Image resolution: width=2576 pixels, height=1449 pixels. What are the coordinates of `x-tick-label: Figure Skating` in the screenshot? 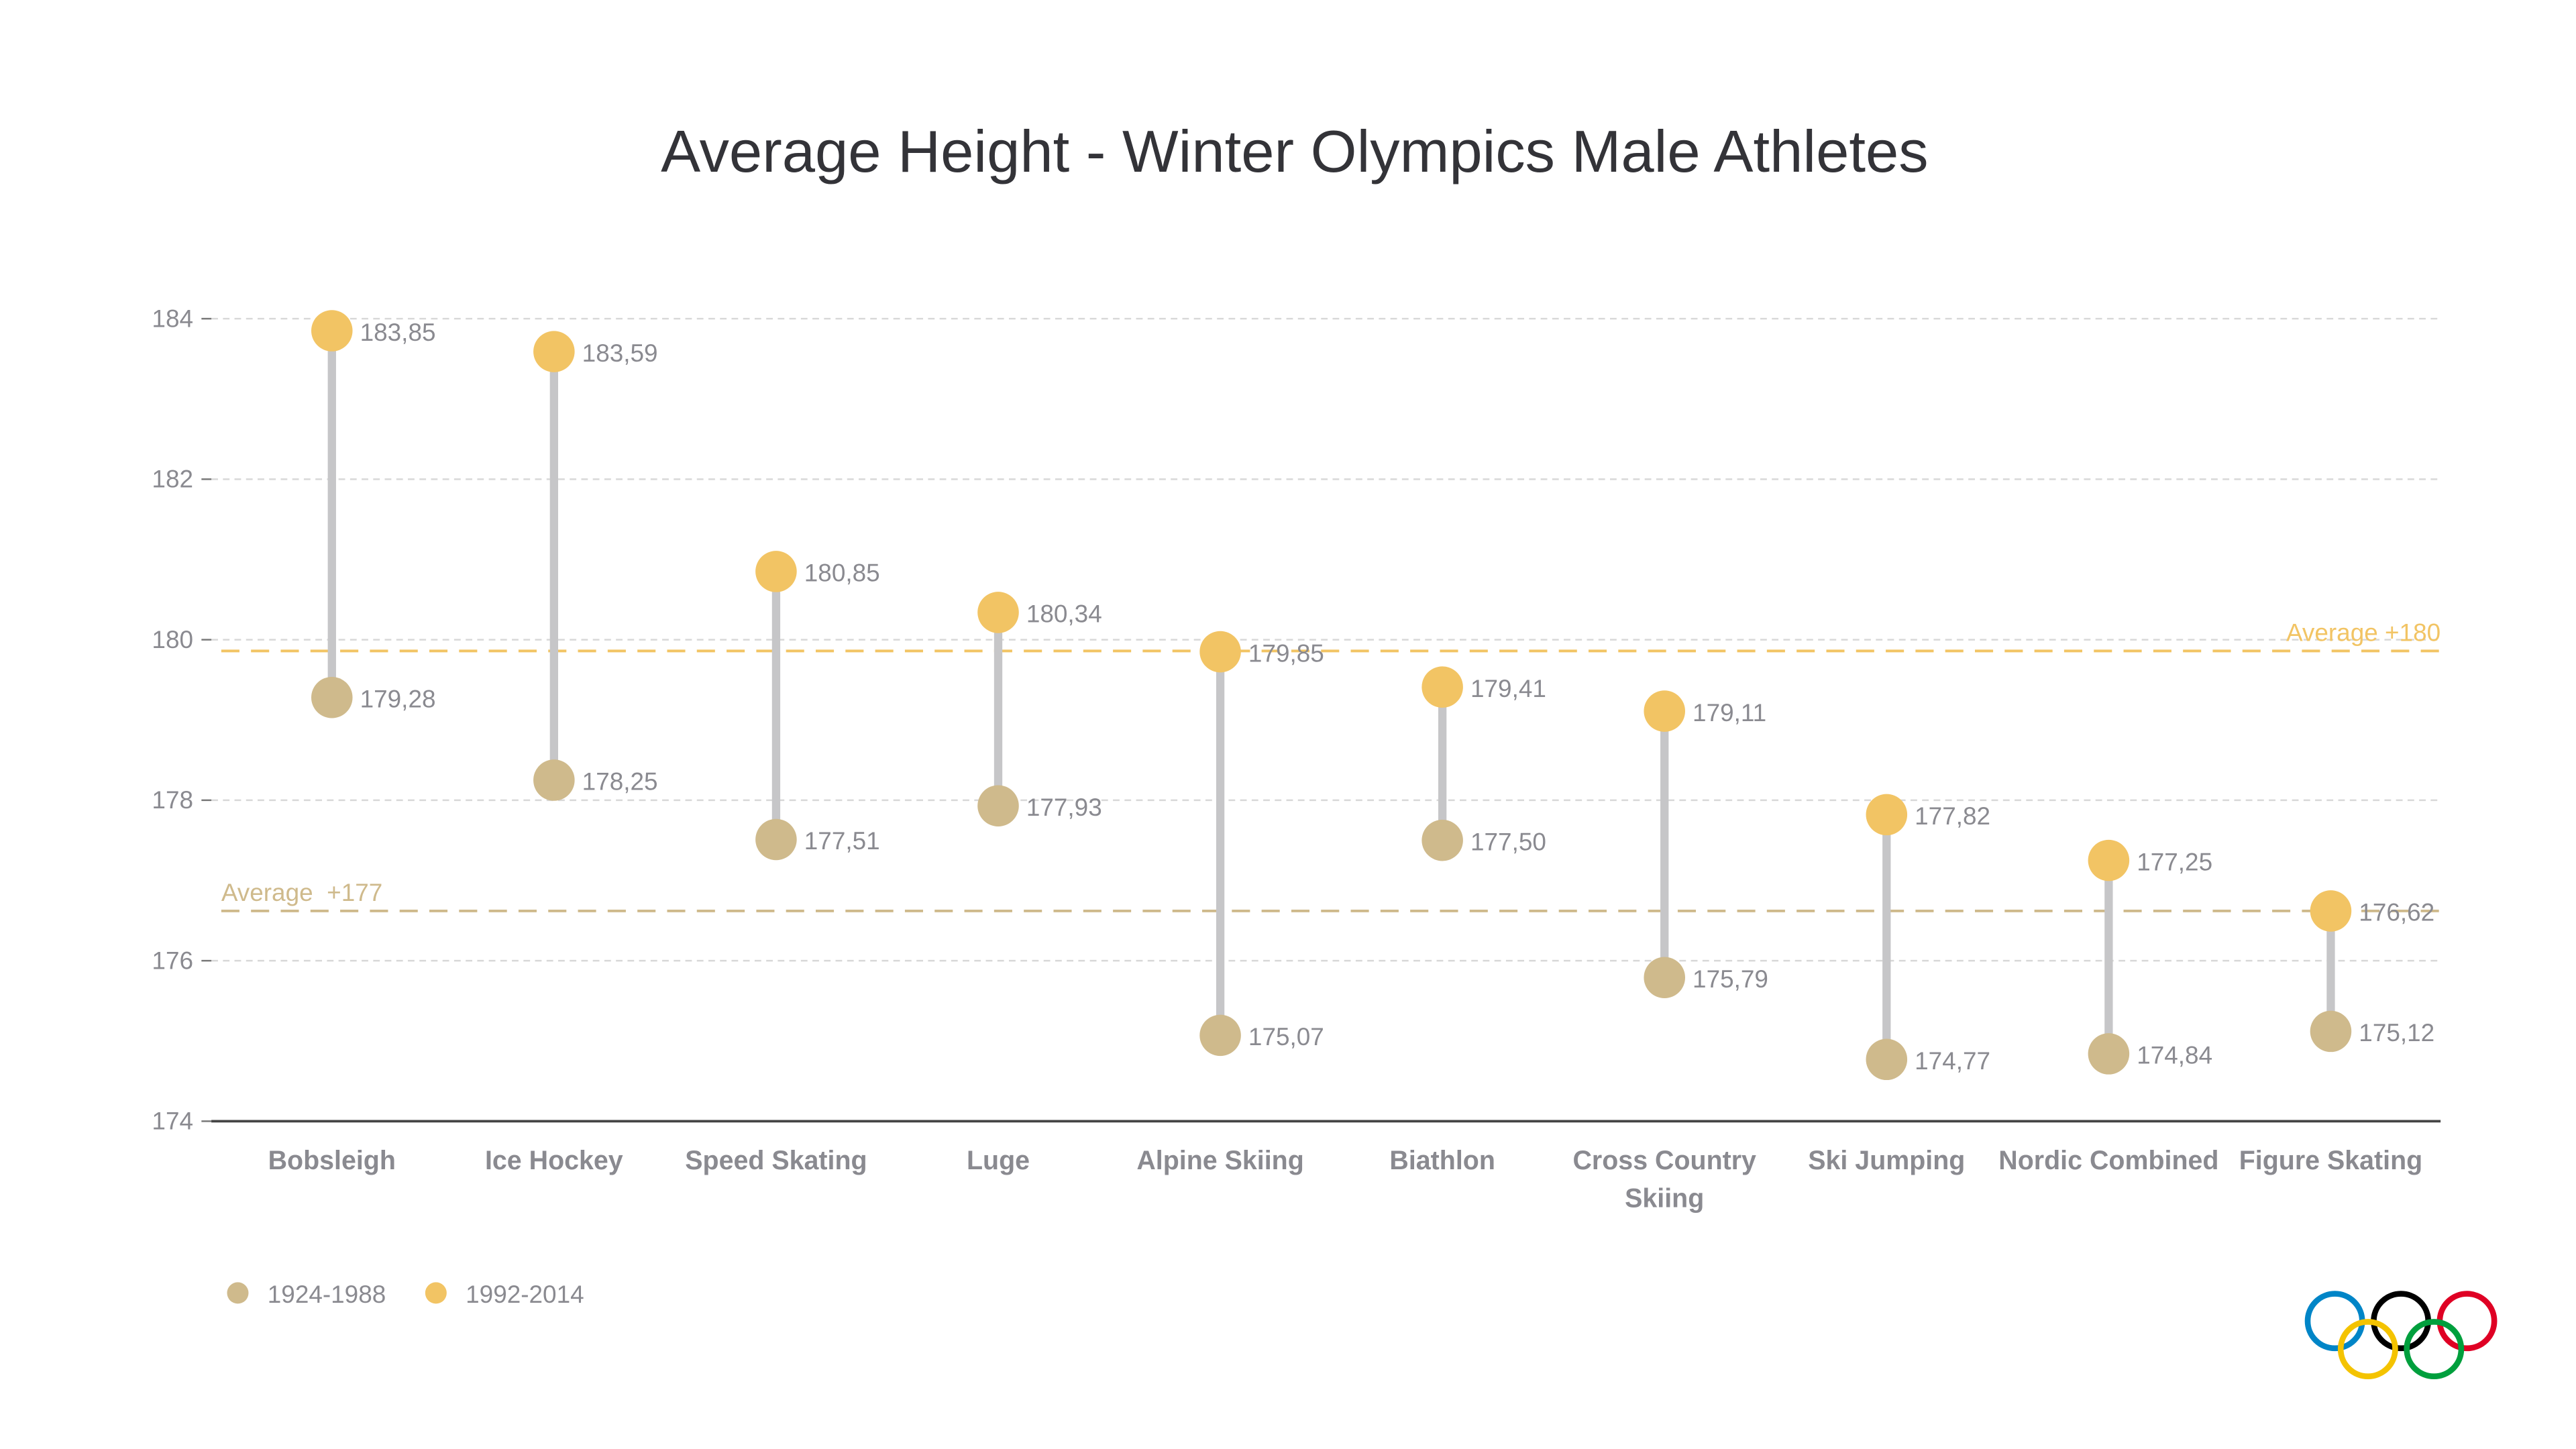 It's located at (2330, 1160).